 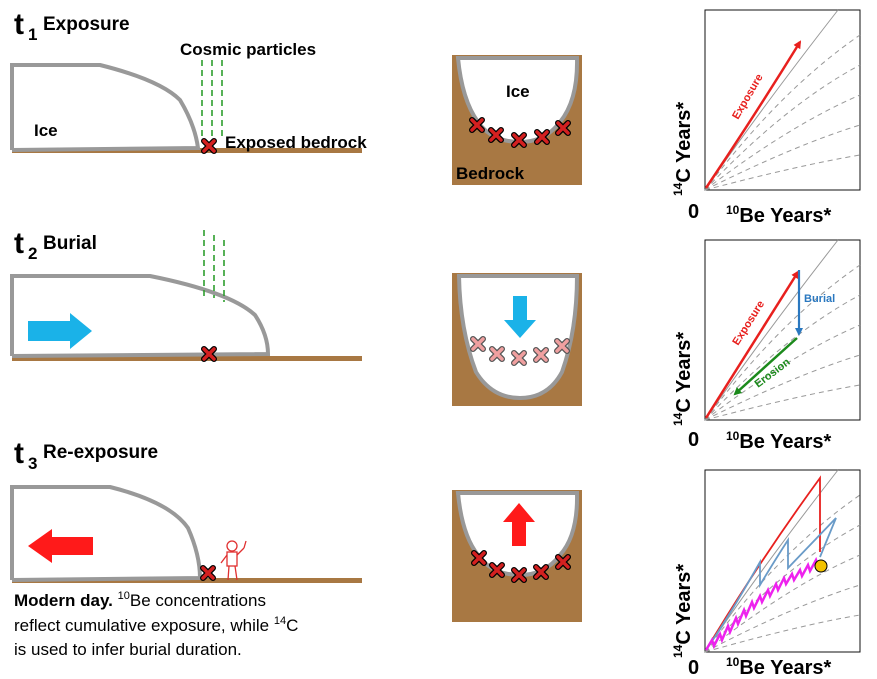 I want to click on cross-section-bedrock-label: Bedrock, so click(x=490, y=173).